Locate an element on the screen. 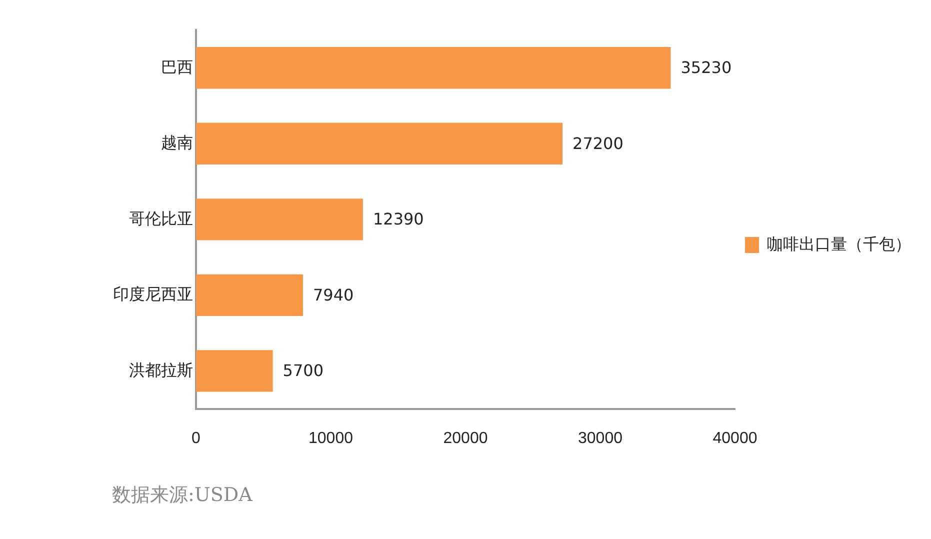  data-label: 5700 is located at coordinates (303, 370).